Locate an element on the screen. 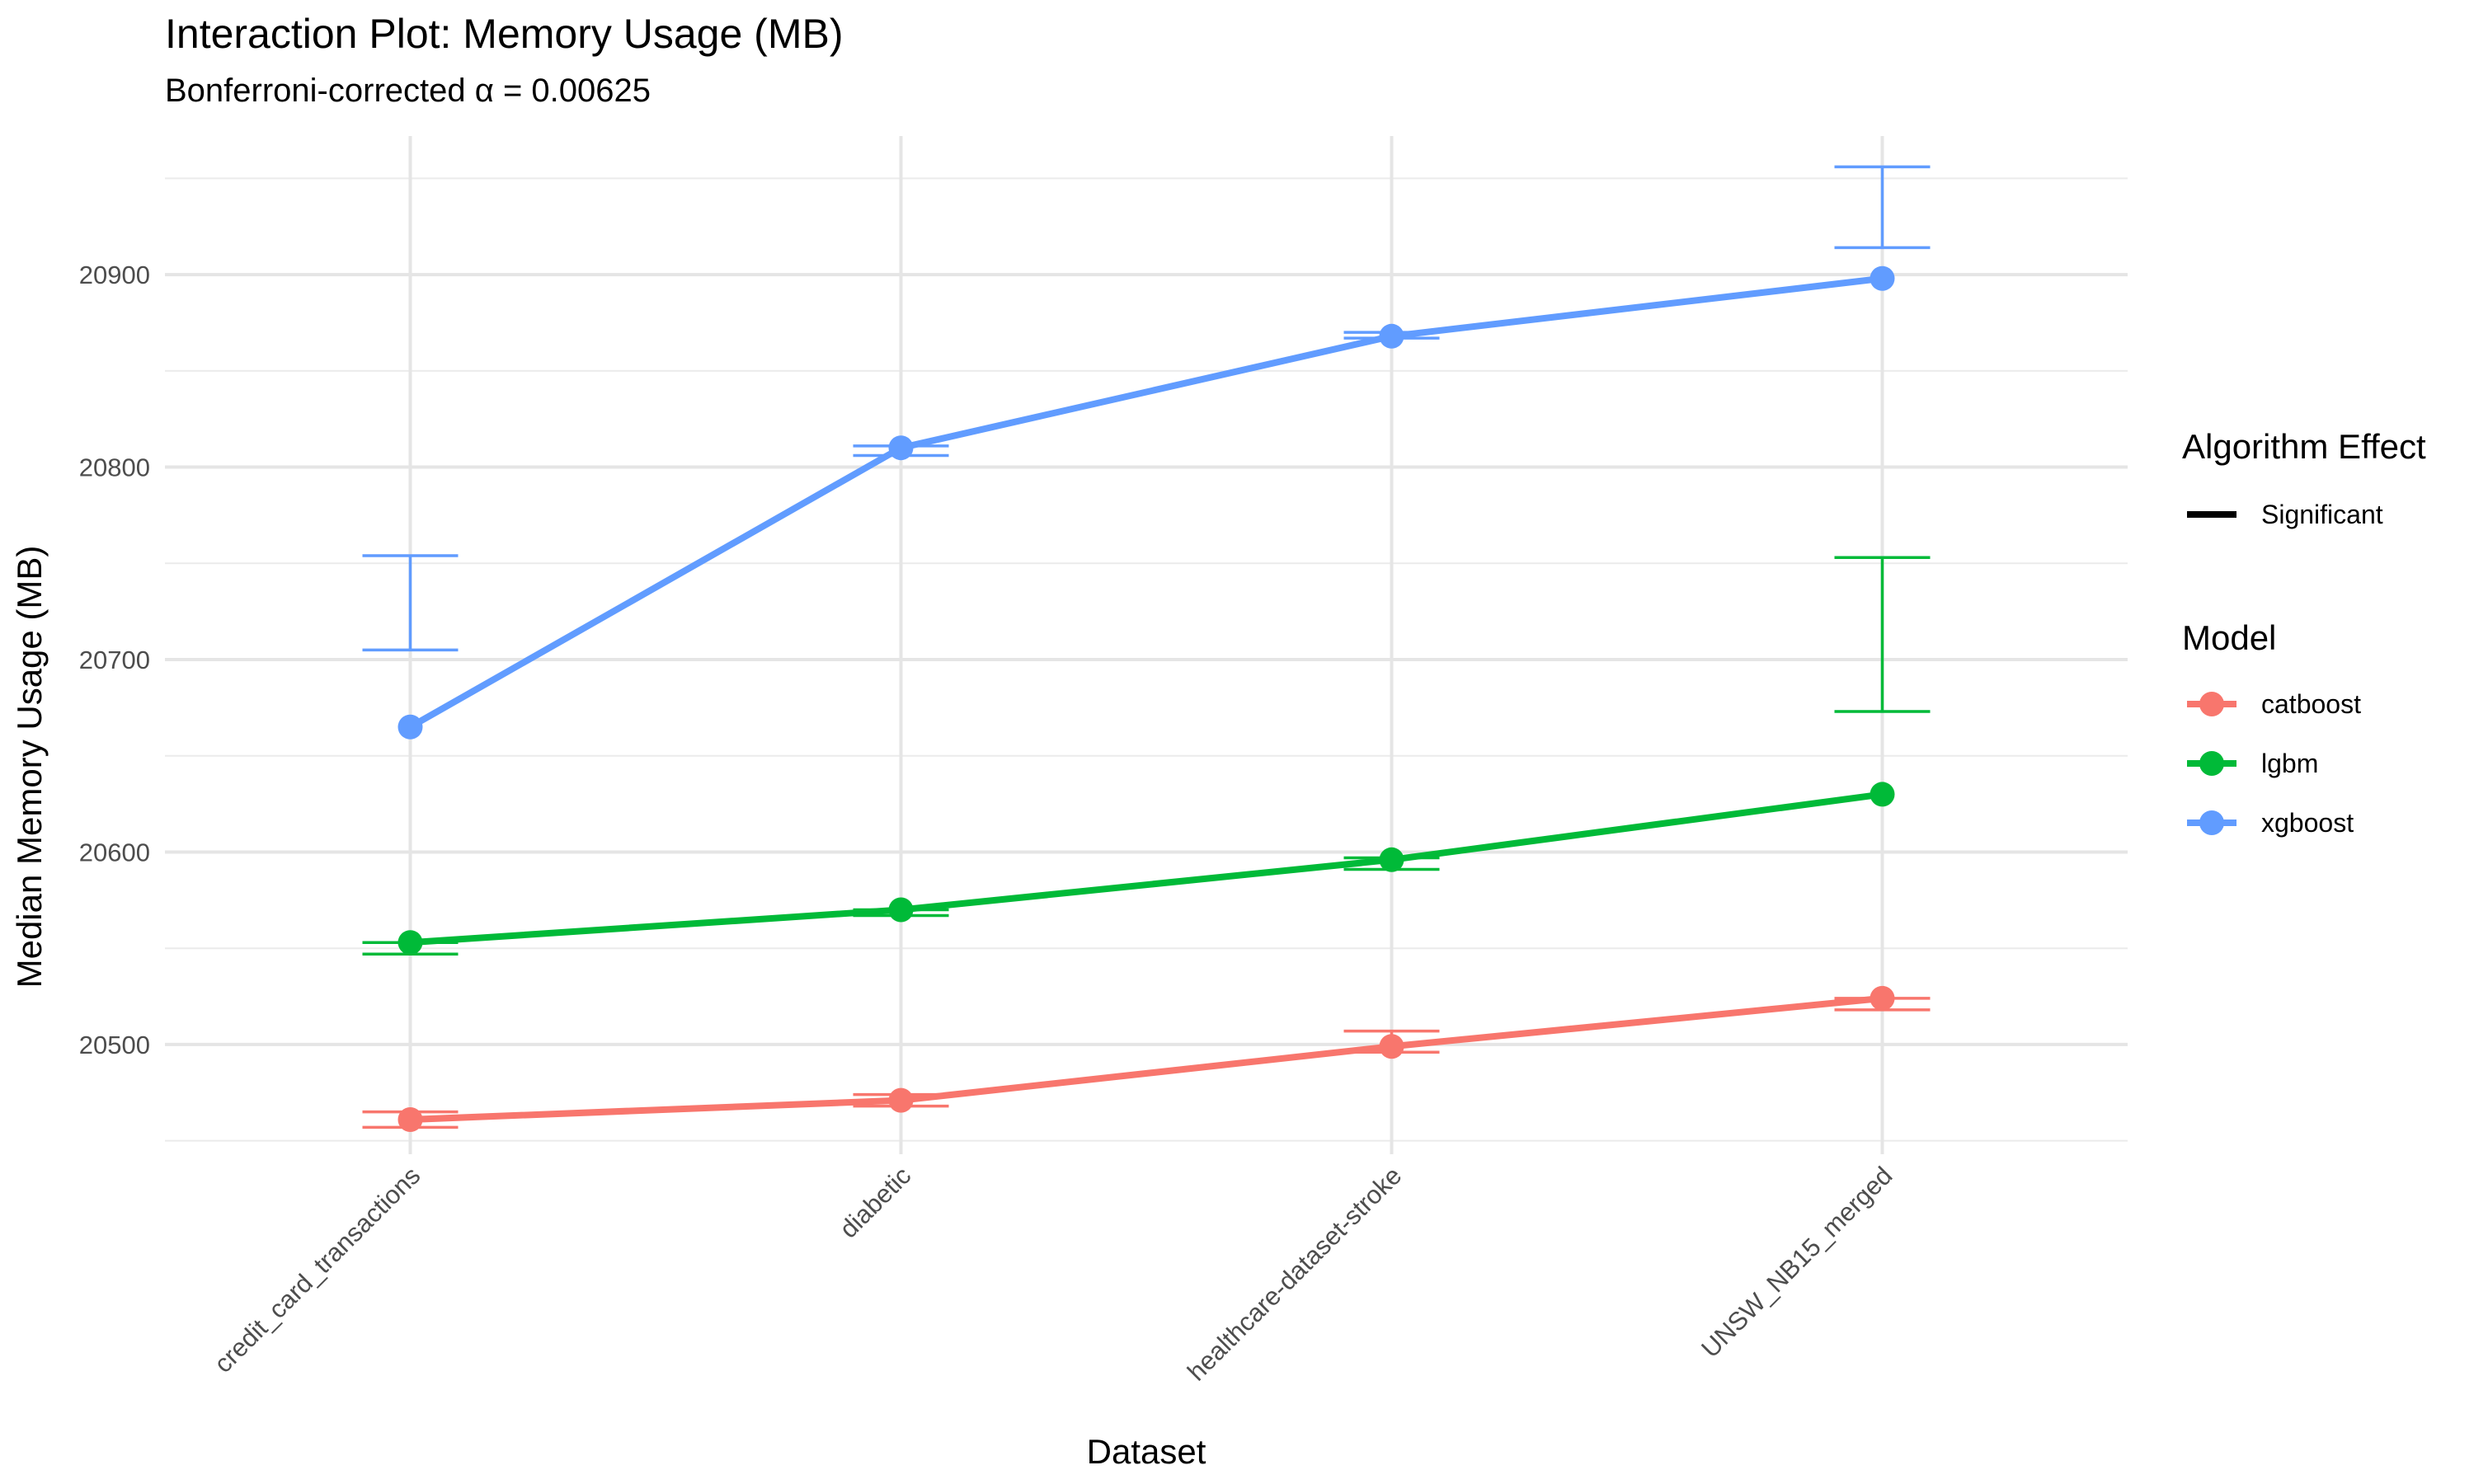  legend-significant-label: Significant is located at coordinates (2322, 514).